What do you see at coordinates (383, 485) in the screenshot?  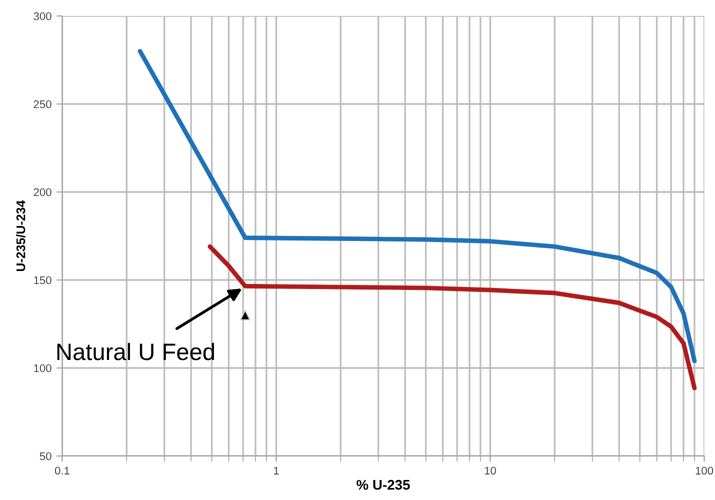 I see `x-axis-title: % U-235` at bounding box center [383, 485].